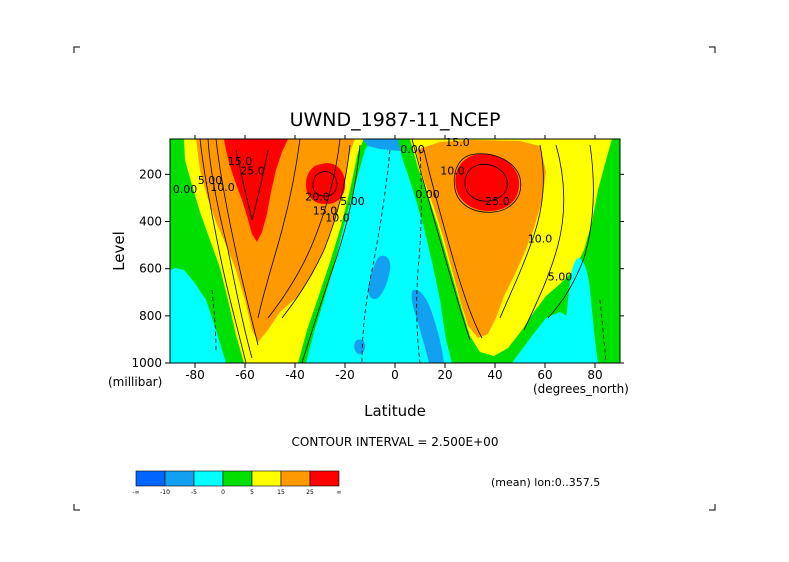  Describe the element at coordinates (339, 492) in the screenshot. I see `colorbar-label: ∞` at that location.